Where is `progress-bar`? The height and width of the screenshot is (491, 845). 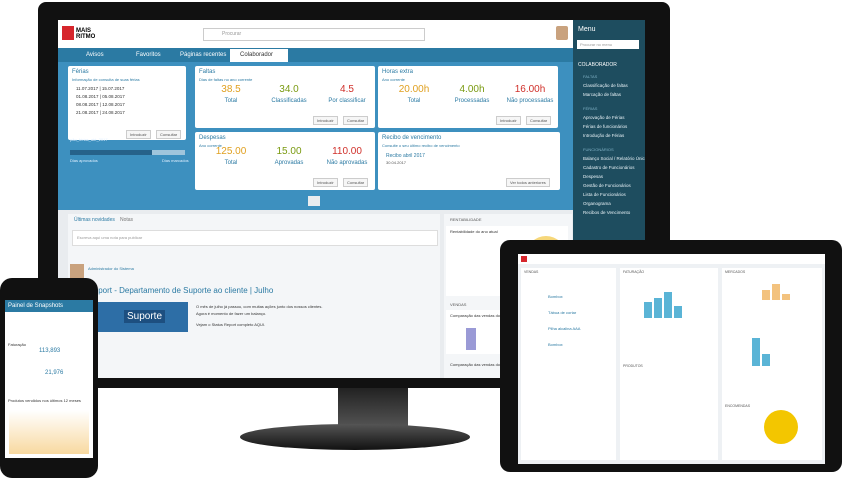 progress-bar is located at coordinates (127, 152).